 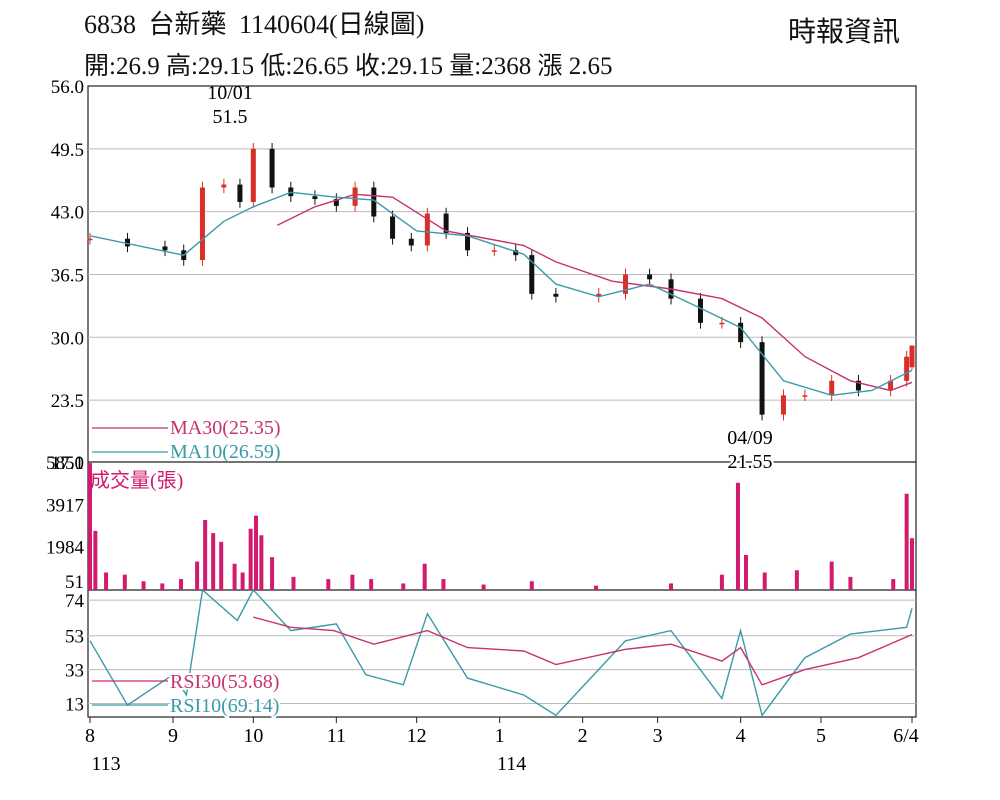 I want to click on x-month-label: 11, so click(x=336, y=736).